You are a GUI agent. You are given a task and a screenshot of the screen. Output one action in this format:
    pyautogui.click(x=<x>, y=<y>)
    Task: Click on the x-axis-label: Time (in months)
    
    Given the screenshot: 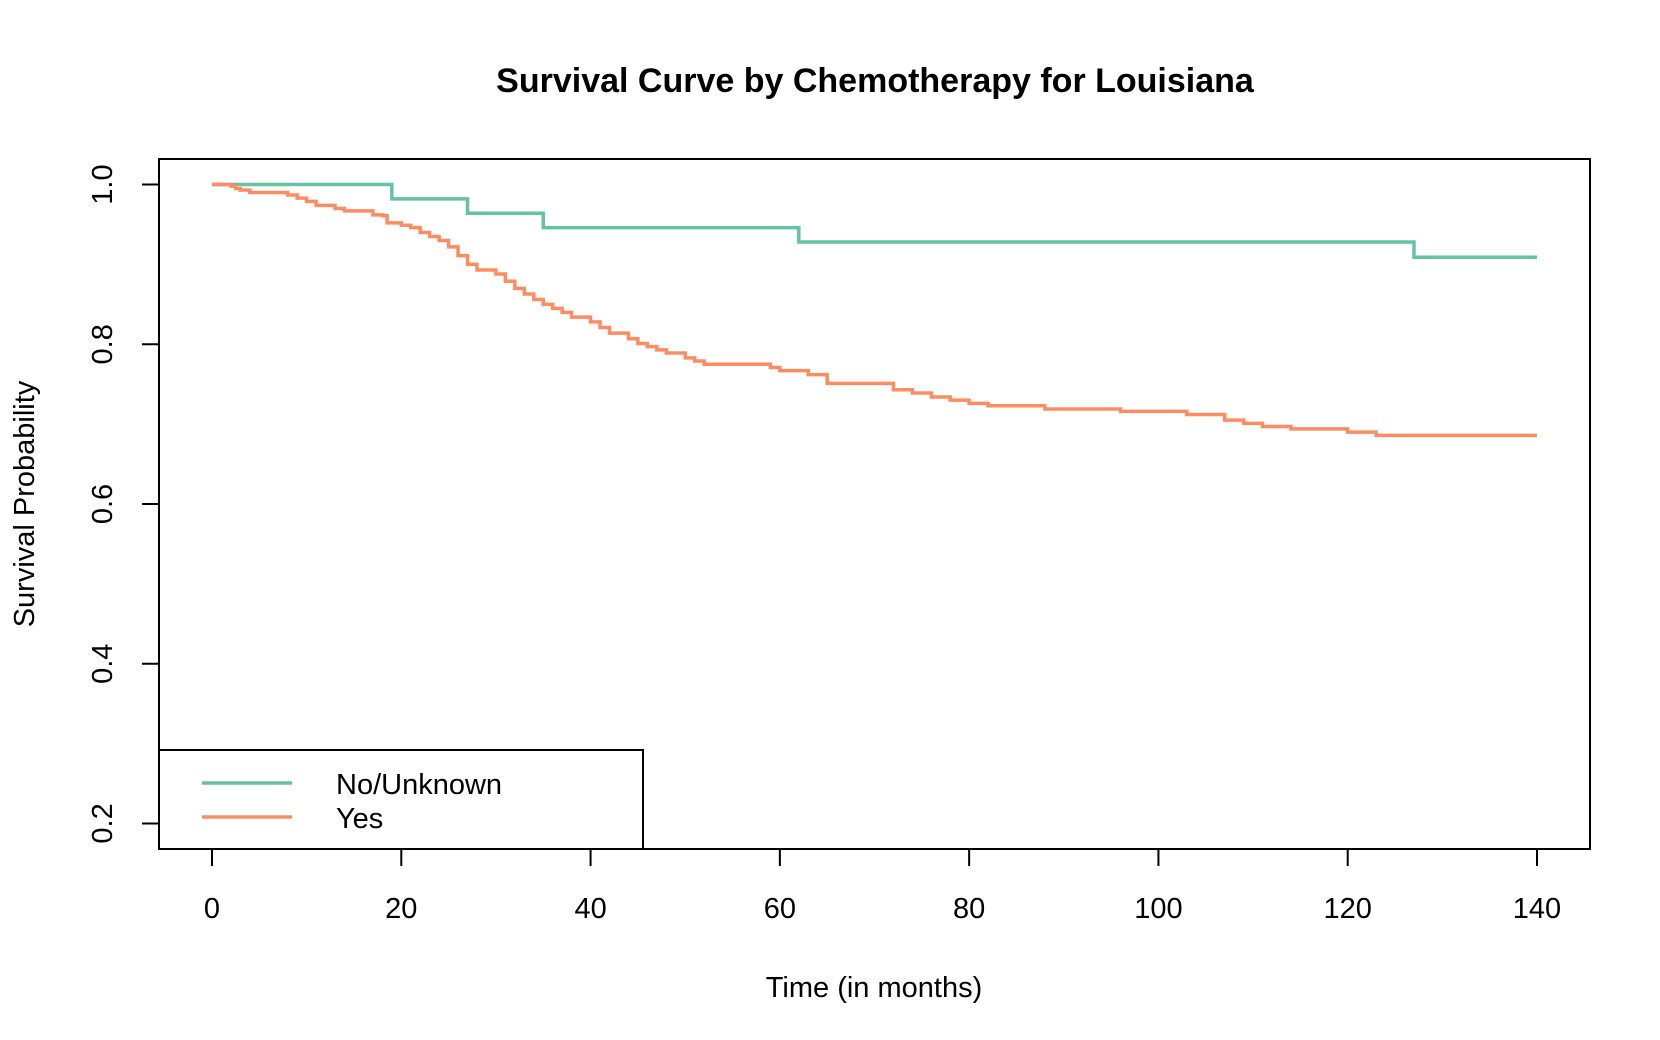 What is the action you would take?
    pyautogui.click(x=874, y=988)
    